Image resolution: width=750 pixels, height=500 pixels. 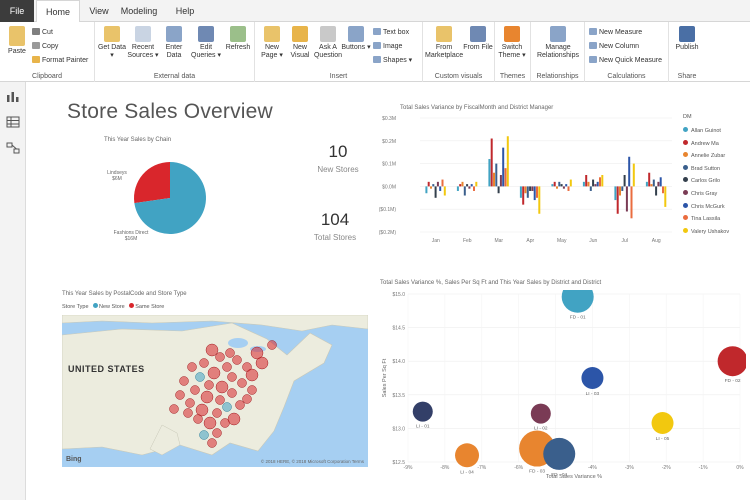 I want to click on card-new-stores: 10 New Stores, so click(x=338, y=158).